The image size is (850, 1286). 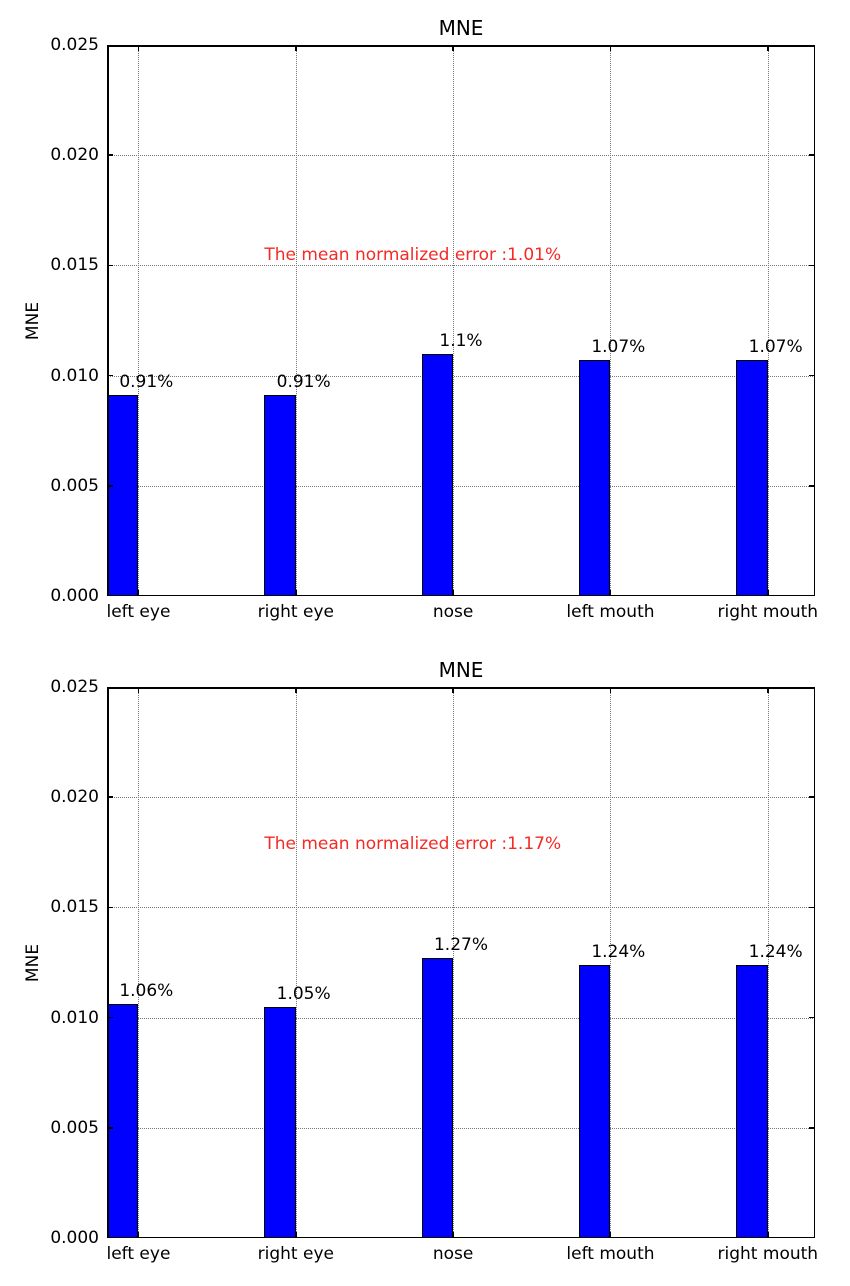 What do you see at coordinates (413, 255) in the screenshot?
I see `mean-error-annotation: The mean normalized error :1.01%` at bounding box center [413, 255].